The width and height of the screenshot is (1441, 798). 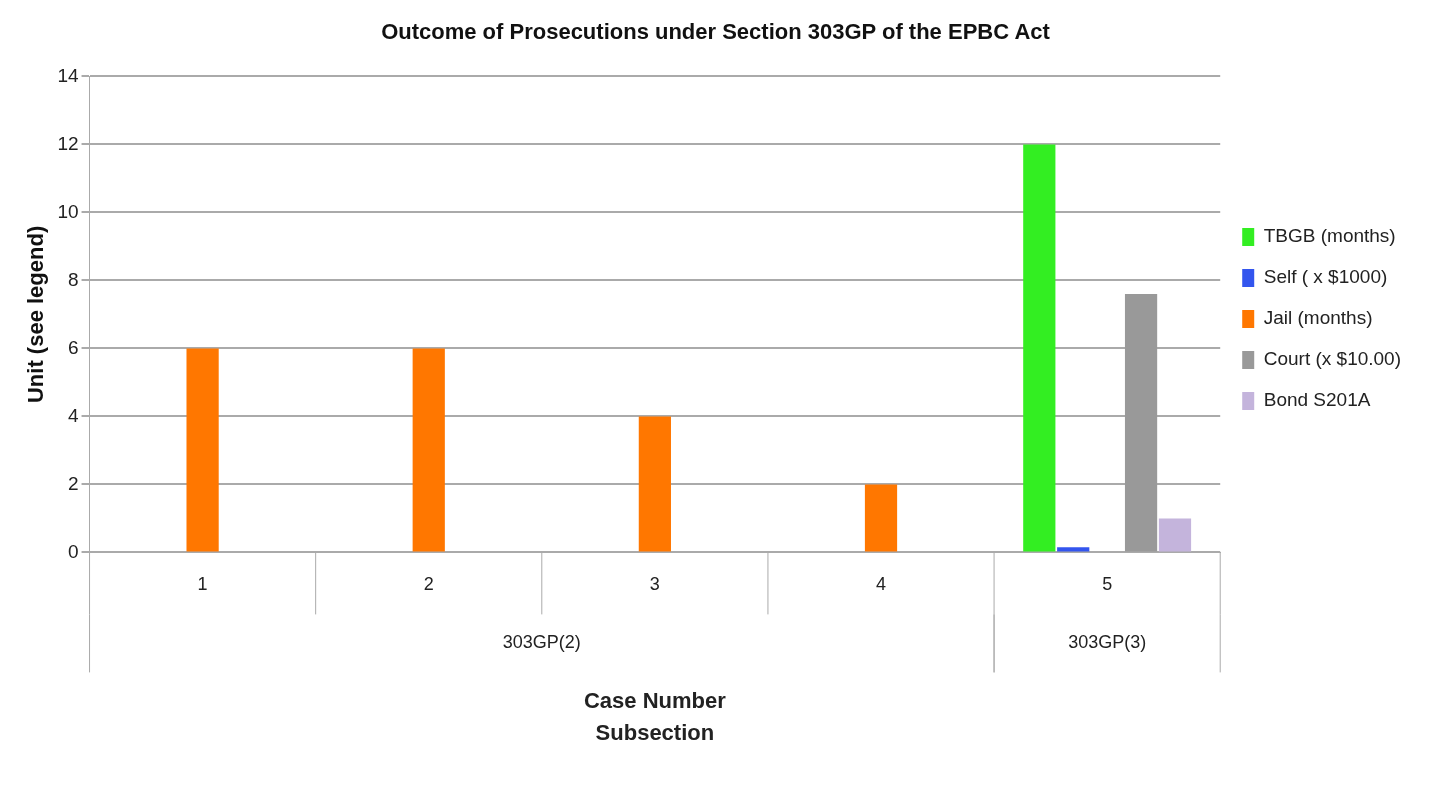 What do you see at coordinates (655, 717) in the screenshot?
I see `x-axis-title: Case Number Subsection` at bounding box center [655, 717].